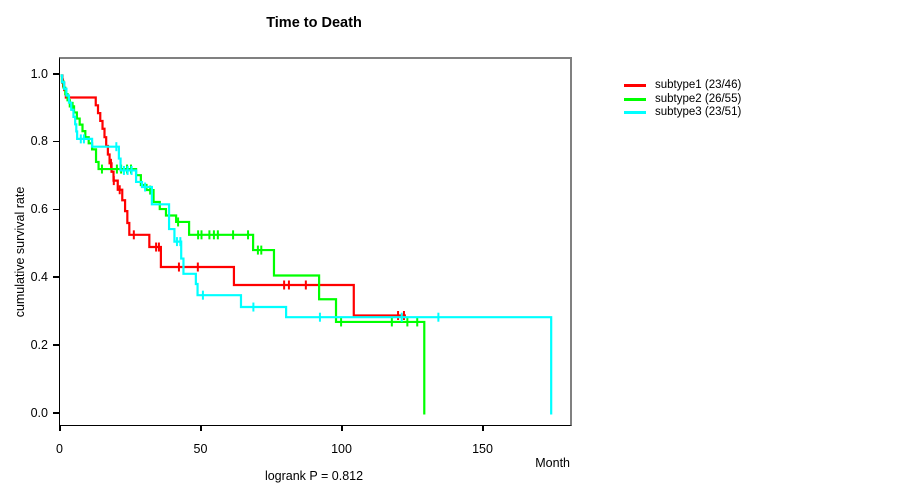  Describe the element at coordinates (698, 112) in the screenshot. I see `legend-label: subtype3 (23/51)` at that location.